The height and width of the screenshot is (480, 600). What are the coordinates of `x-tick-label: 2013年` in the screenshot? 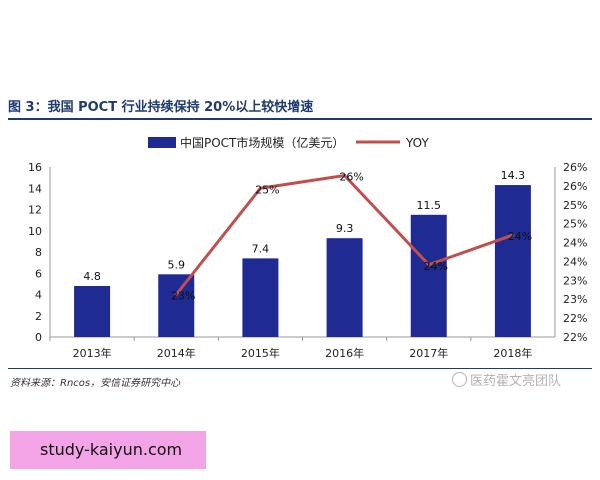 It's located at (92, 353).